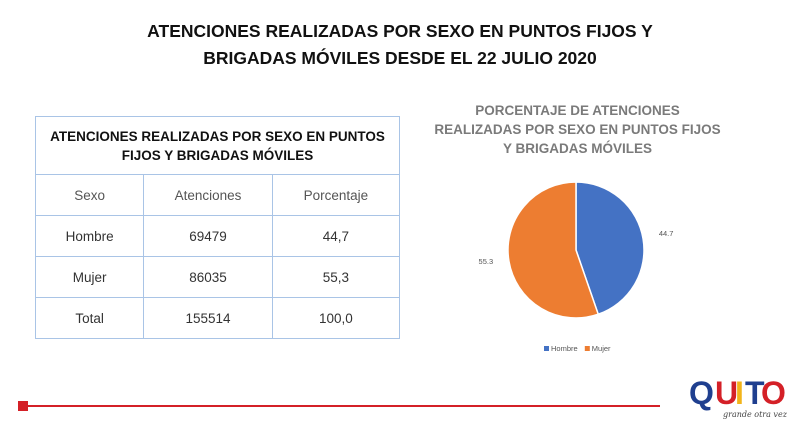  I want to click on logo-letter: Q, so click(701, 393).